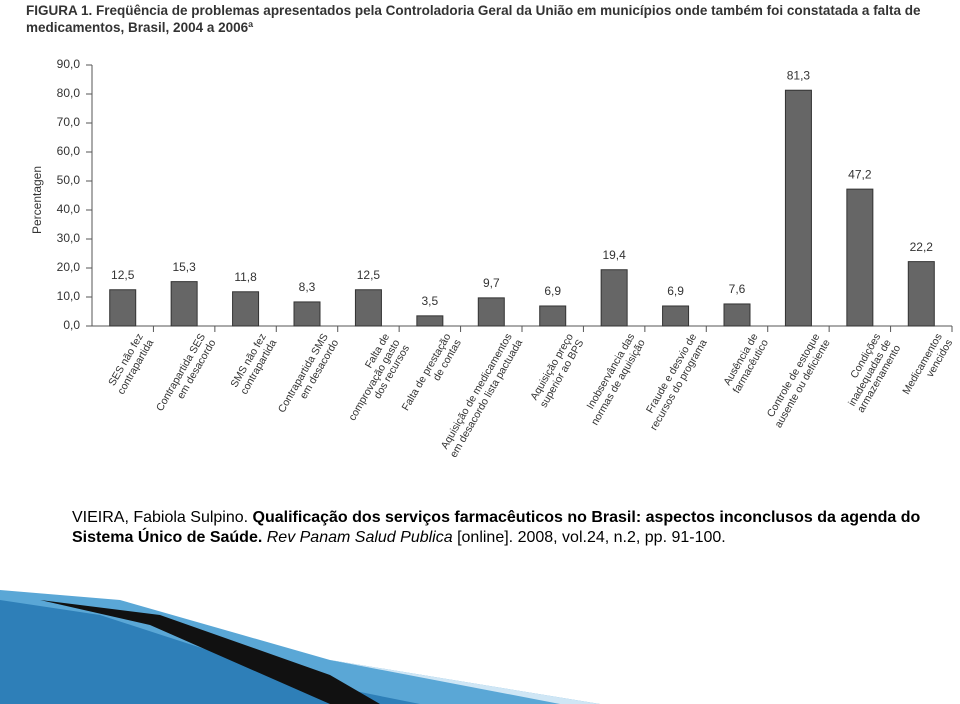  What do you see at coordinates (69, 93) in the screenshot?
I see `y-tick-label: 80,0` at bounding box center [69, 93].